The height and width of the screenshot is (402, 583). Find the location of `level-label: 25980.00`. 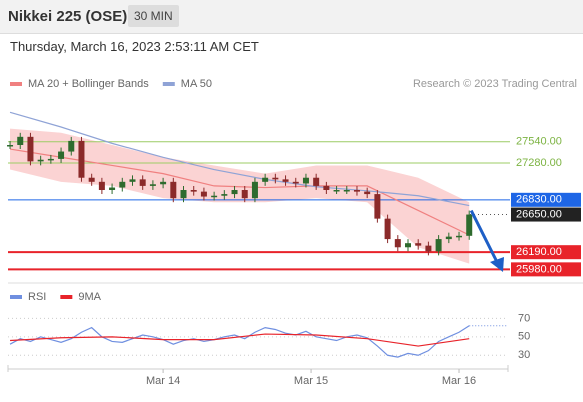

level-label: 25980.00 is located at coordinates (539, 269).